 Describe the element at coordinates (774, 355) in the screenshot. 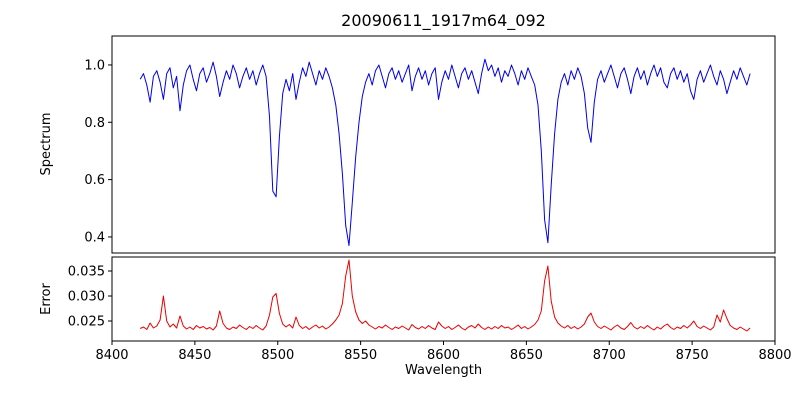

I see `x-tick-label: 8800` at that location.